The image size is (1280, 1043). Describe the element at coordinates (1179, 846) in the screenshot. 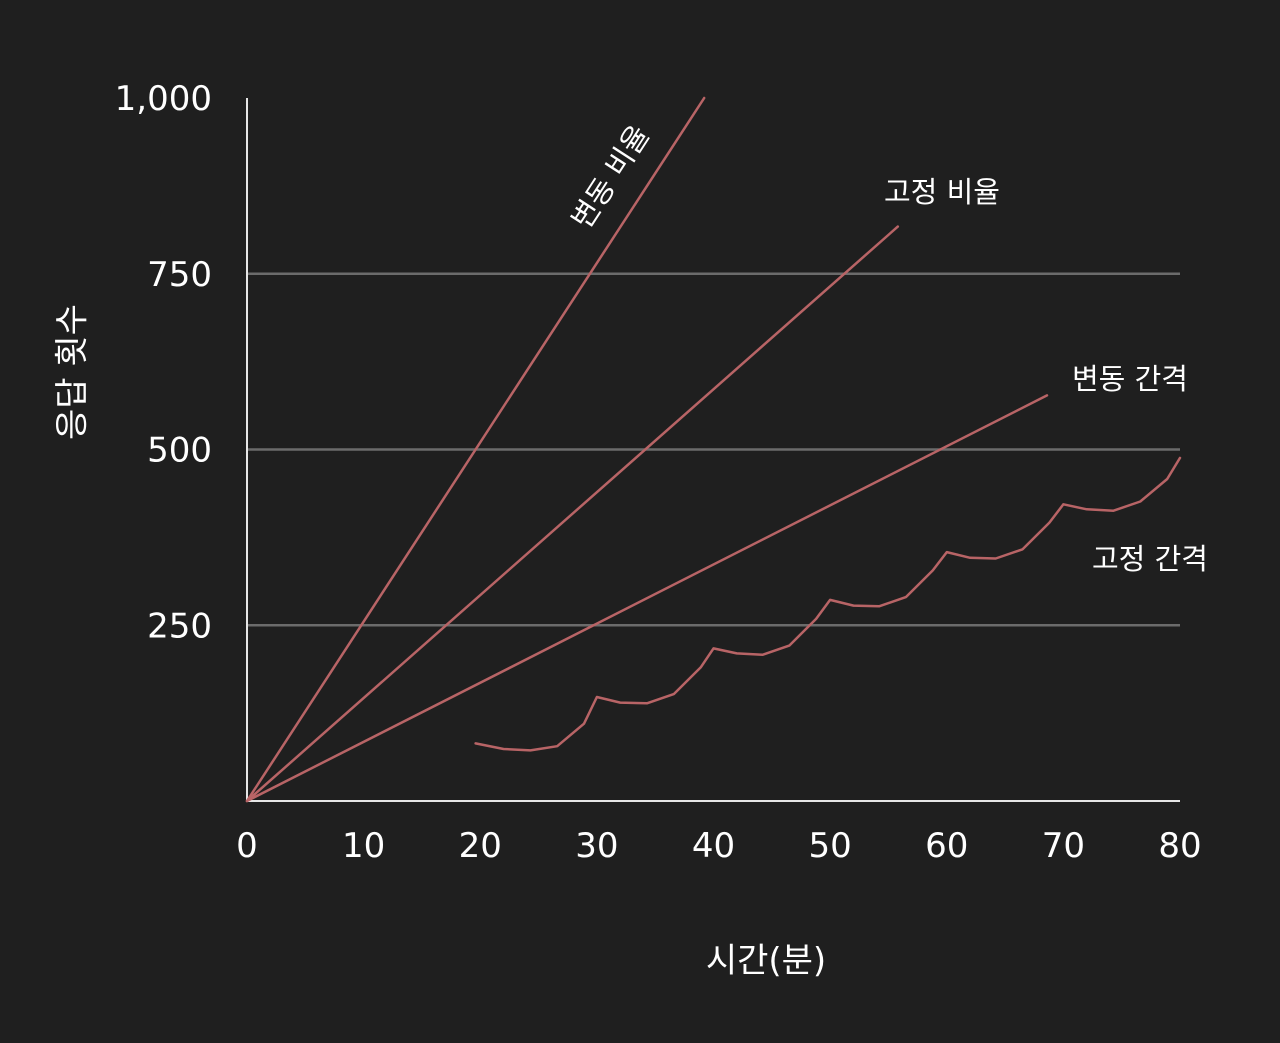

I see `x-tick-label: 80` at that location.